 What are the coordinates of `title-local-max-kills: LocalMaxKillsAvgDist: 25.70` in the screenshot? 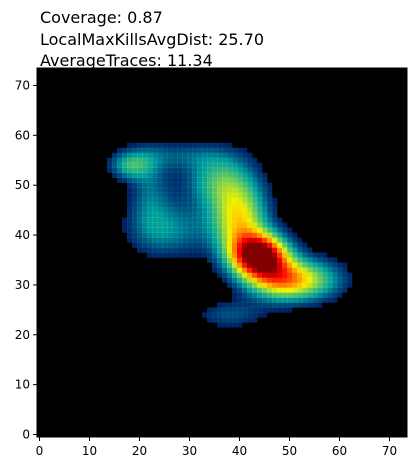 It's located at (152, 39).